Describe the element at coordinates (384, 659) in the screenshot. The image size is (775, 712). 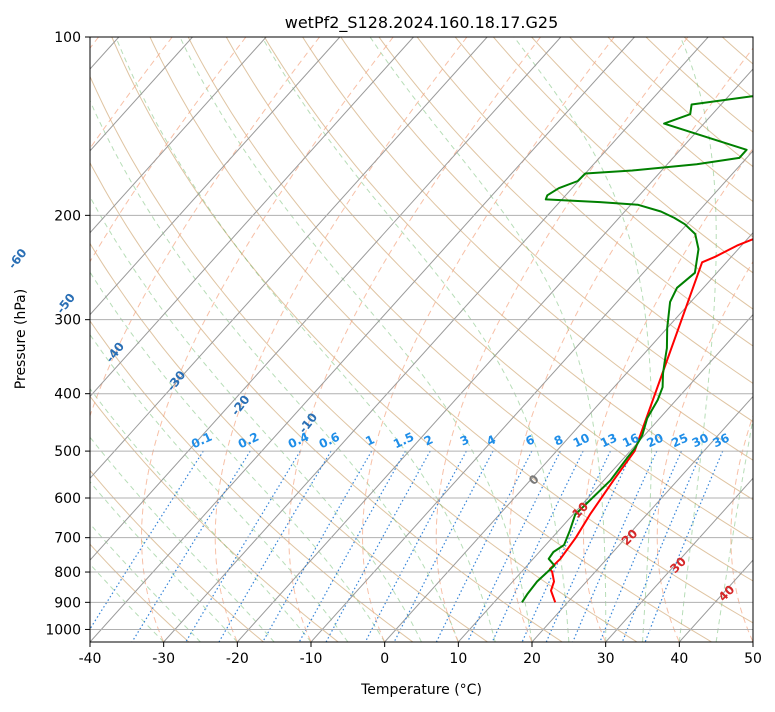
I see `x-tick-label: 0` at that location.